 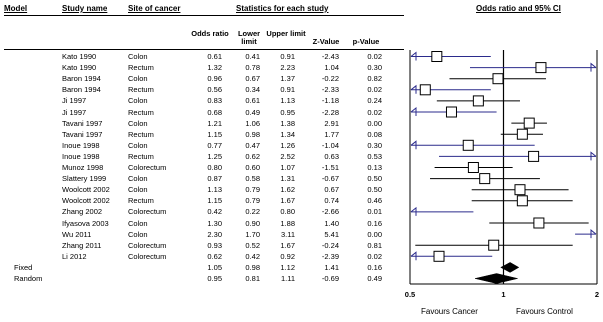 What do you see at coordinates (83, 167) in the screenshot?
I see `study-name-cell: Munoz 1998` at bounding box center [83, 167].